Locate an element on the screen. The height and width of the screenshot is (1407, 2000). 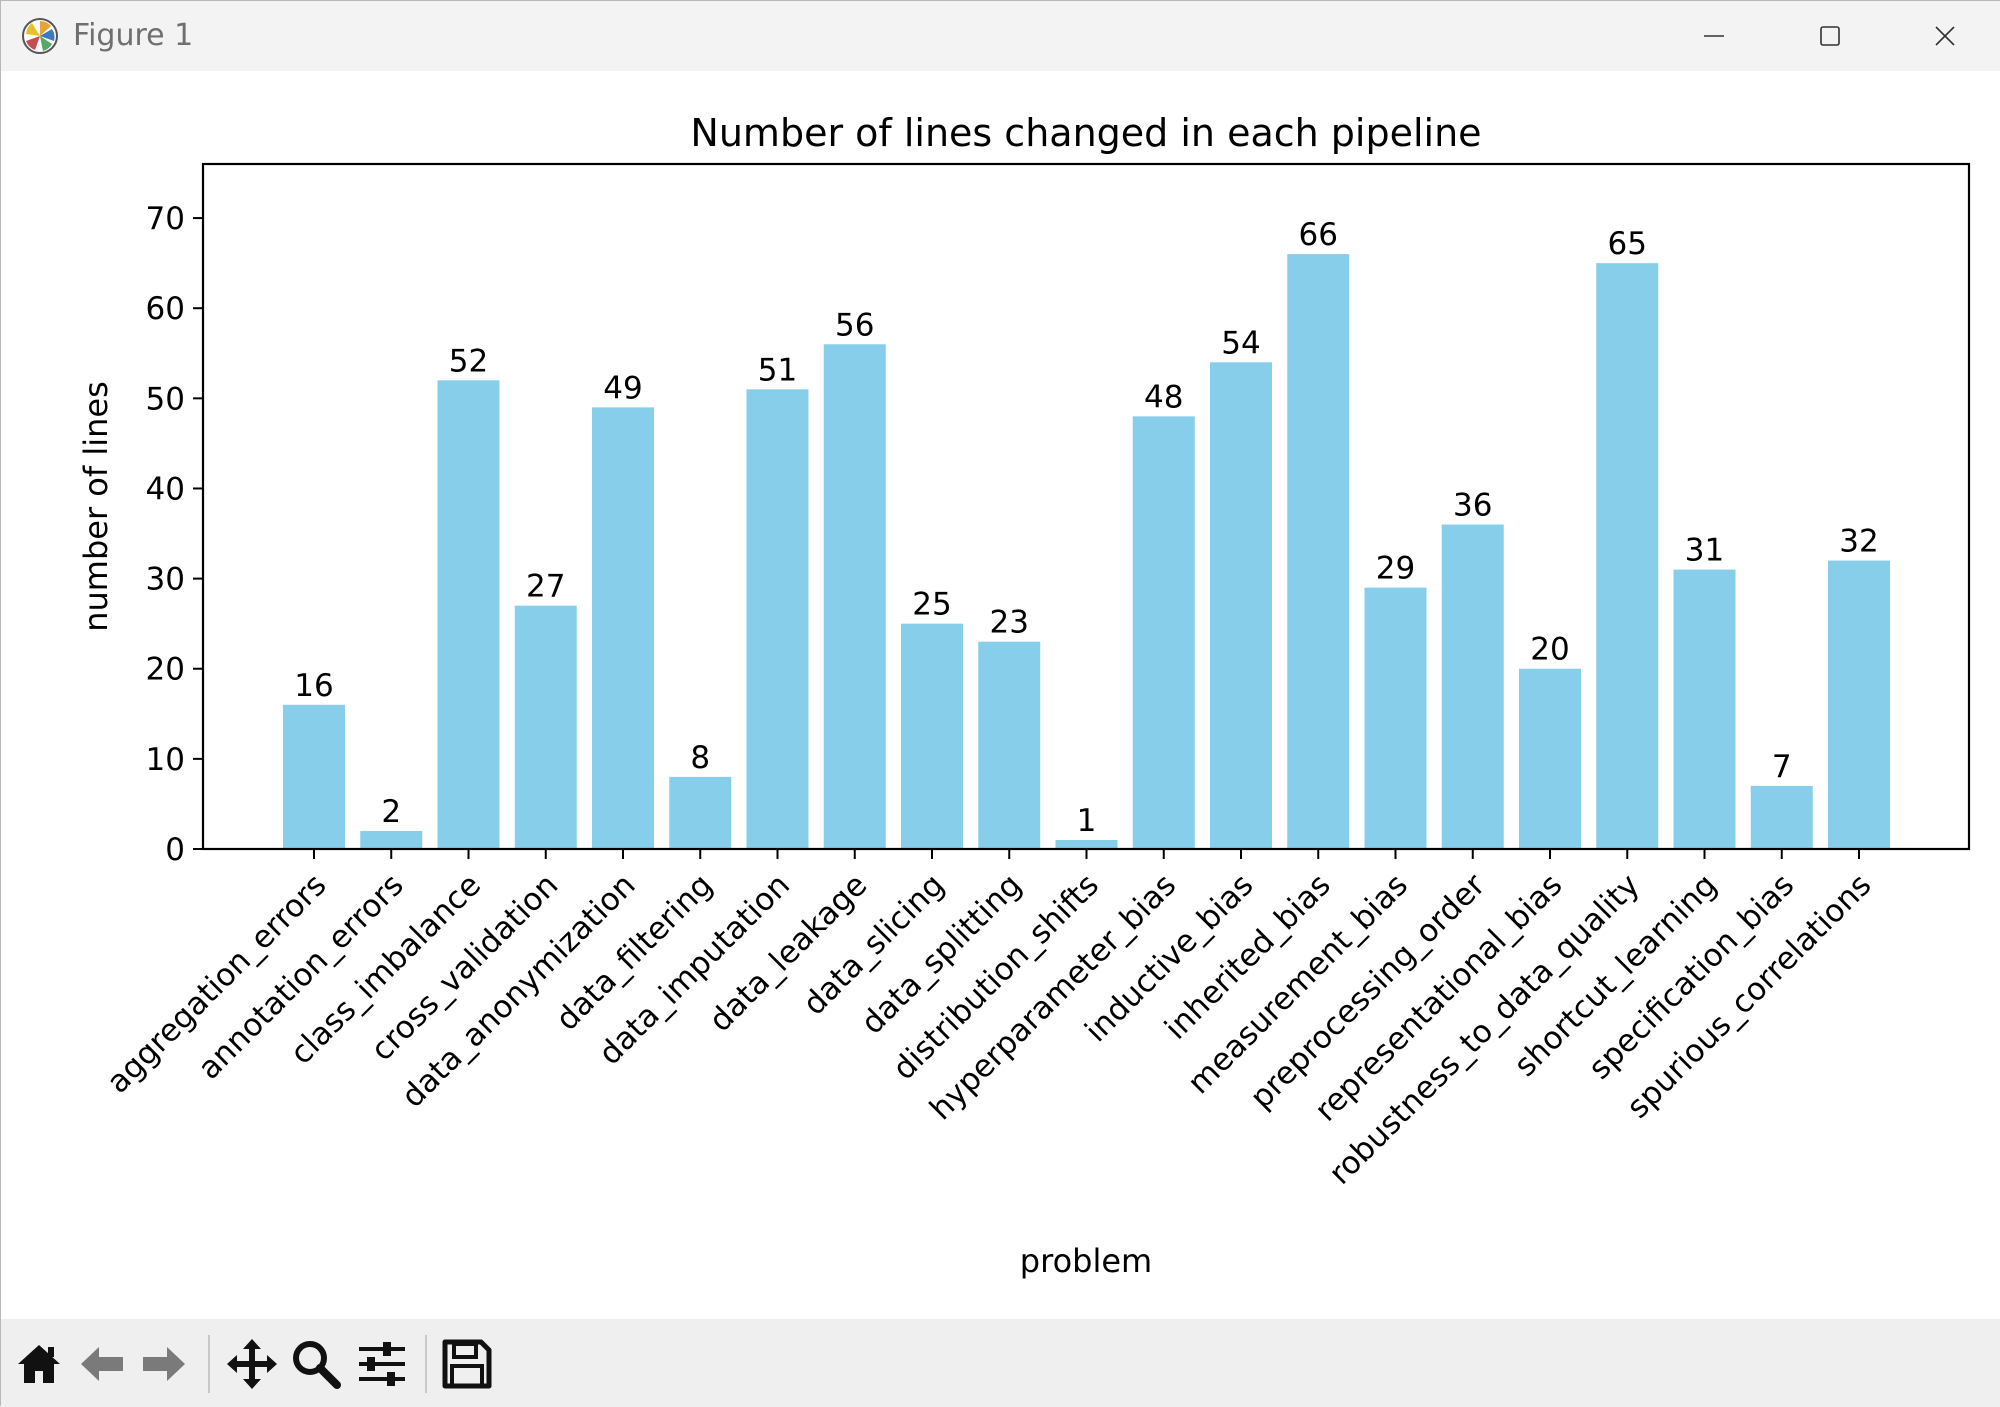
bar-value-label: 32 is located at coordinates (1858, 542).